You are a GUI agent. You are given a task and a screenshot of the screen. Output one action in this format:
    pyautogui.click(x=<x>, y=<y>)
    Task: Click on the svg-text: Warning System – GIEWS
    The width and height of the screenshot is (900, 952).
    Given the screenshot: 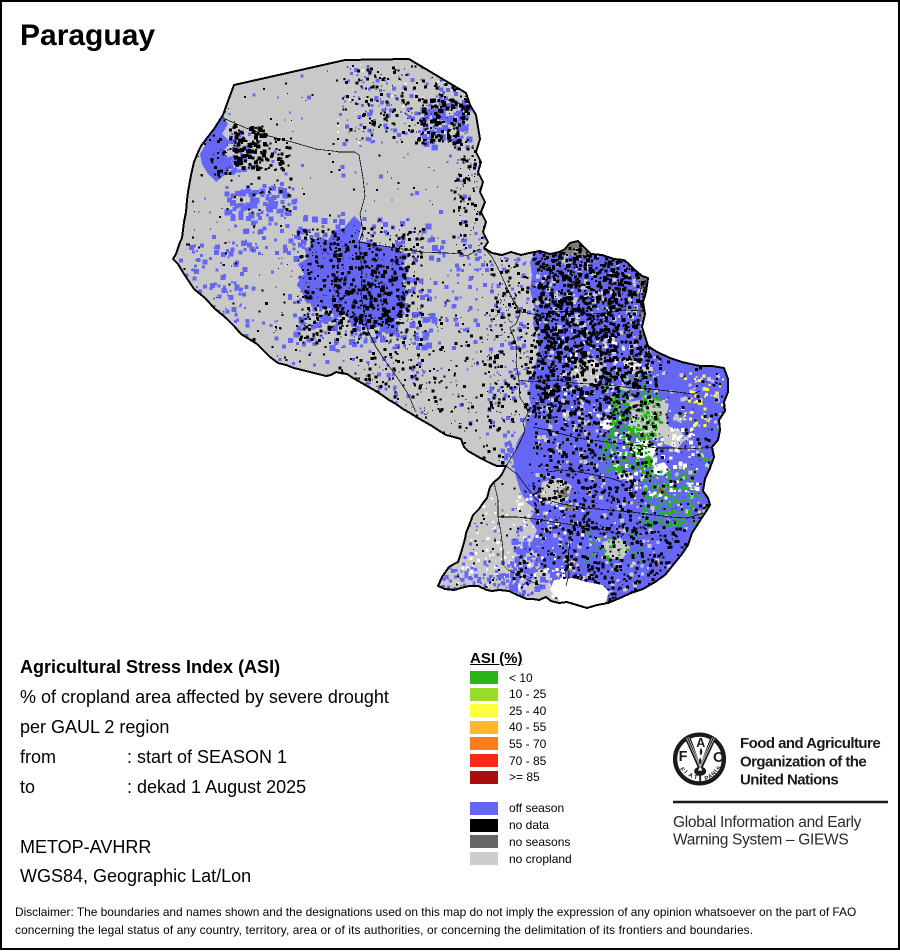 What is the action you would take?
    pyautogui.click(x=760, y=840)
    